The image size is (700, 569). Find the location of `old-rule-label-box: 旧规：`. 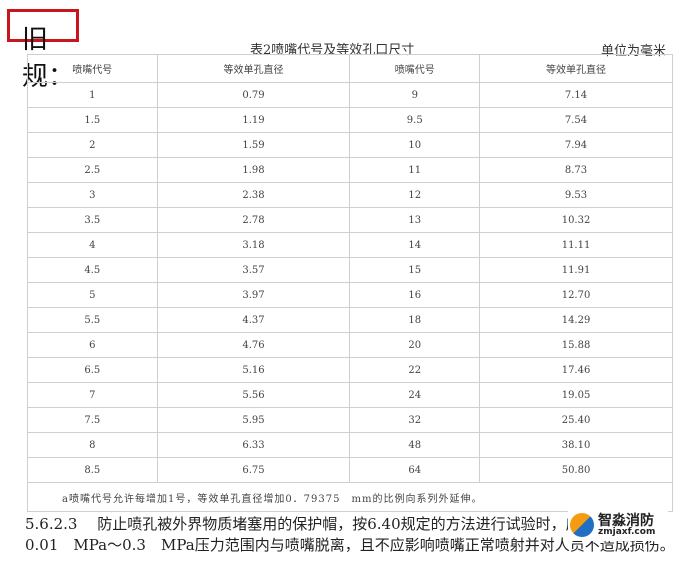

old-rule-label-box: 旧规： is located at coordinates (43, 50).